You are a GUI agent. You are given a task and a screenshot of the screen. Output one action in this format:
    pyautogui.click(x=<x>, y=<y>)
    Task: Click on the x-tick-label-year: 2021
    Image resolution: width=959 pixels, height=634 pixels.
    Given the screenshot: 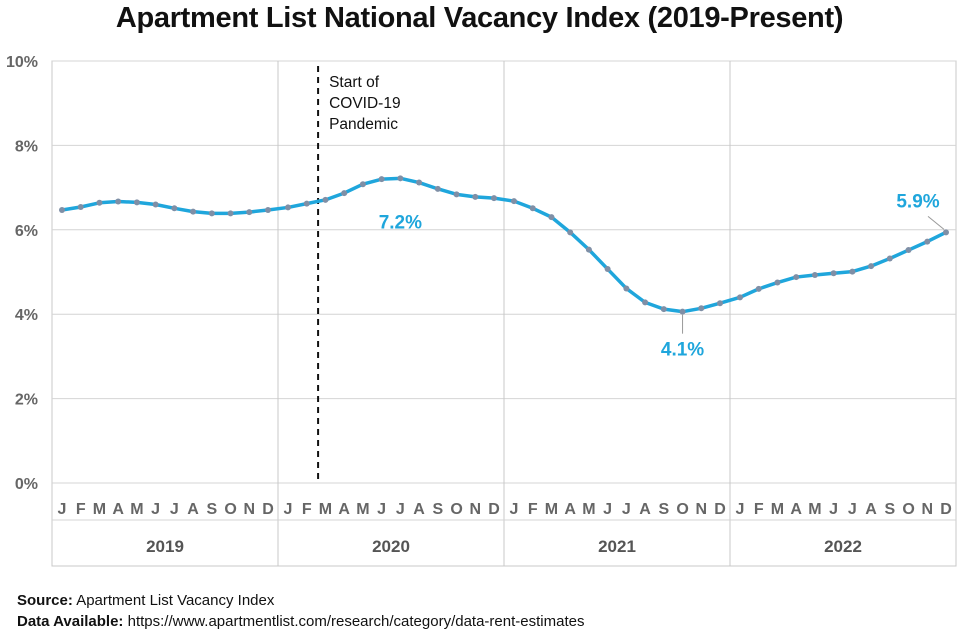 What is the action you would take?
    pyautogui.click(x=617, y=546)
    